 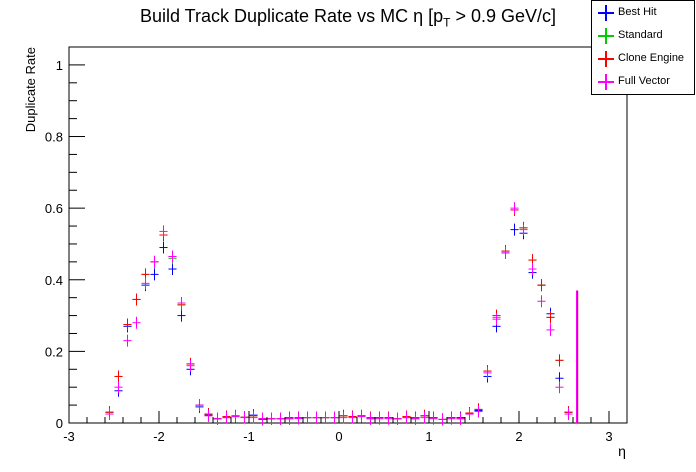 I want to click on legend-entry-best-hit: Best Hit, so click(x=643, y=13).